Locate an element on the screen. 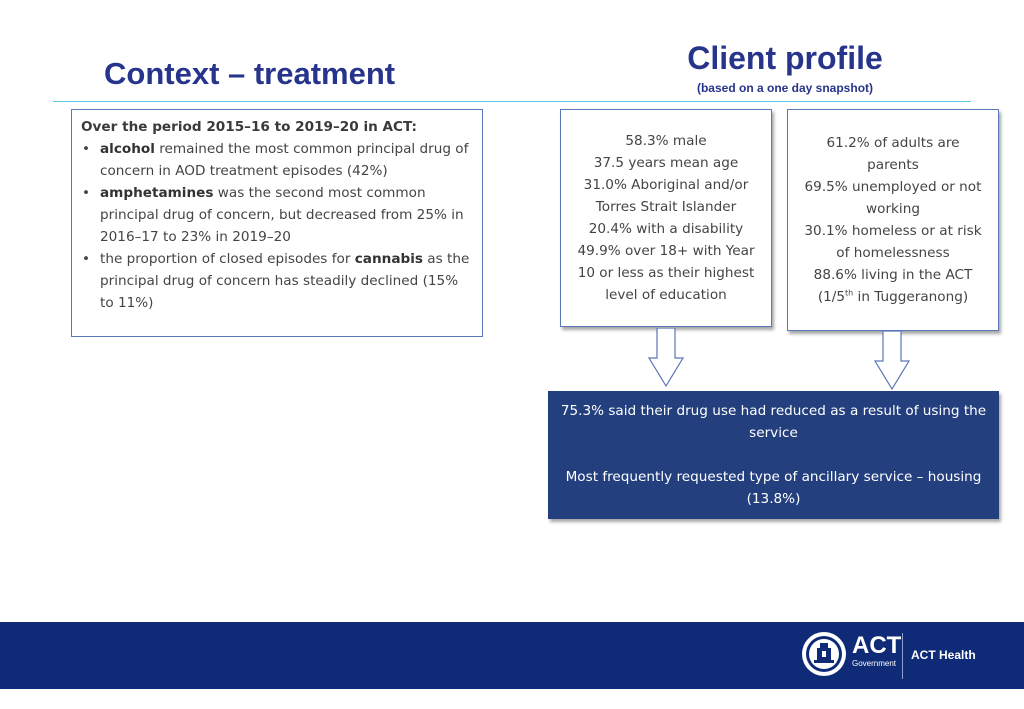 This screenshot has width=1024, height=709. profile-line: 88.6% living in the ACT is located at coordinates (893, 275).